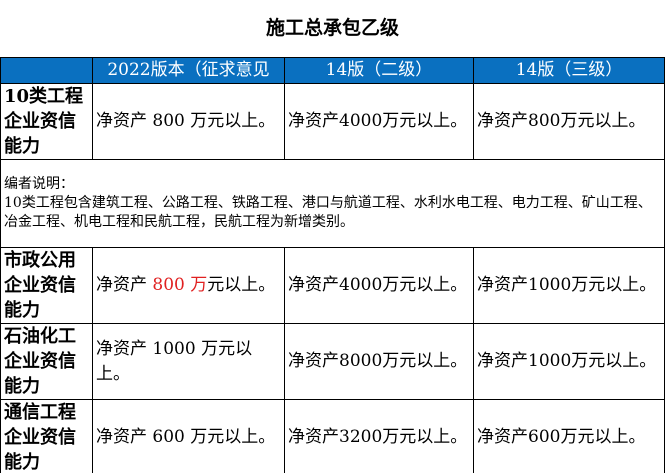 The height and width of the screenshot is (473, 666). What do you see at coordinates (46, 361) in the screenshot?
I see `row-label: 石油化工企业资信能力` at bounding box center [46, 361].